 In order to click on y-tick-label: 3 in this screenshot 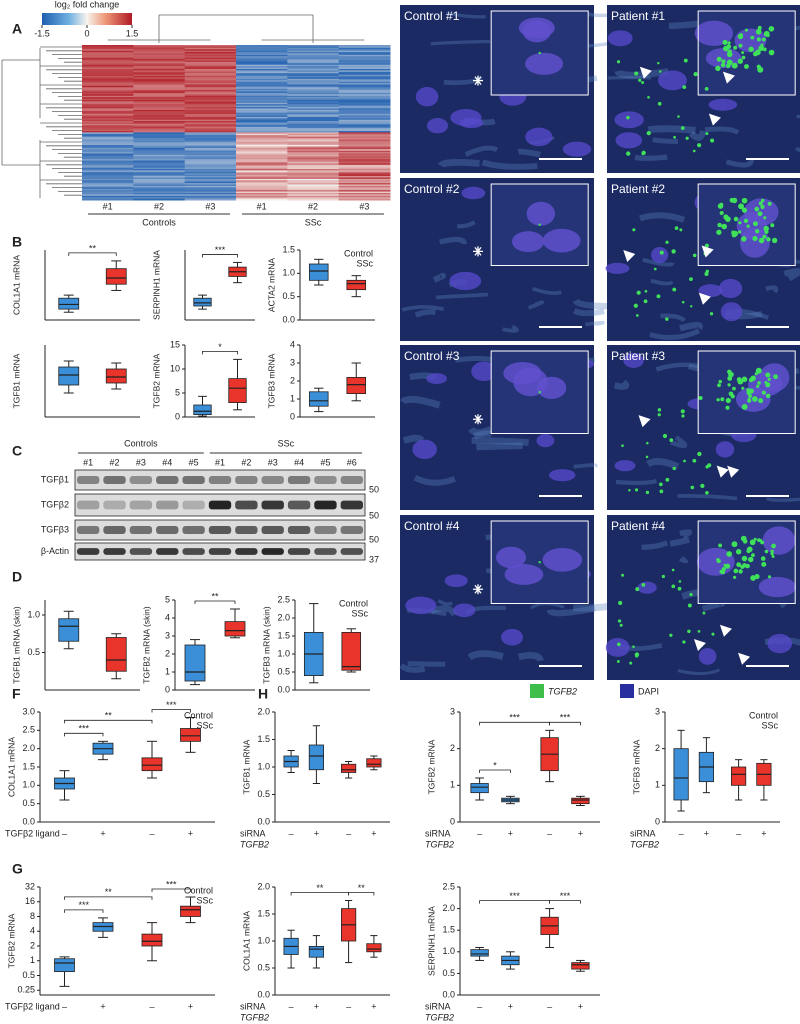, I will do `click(292, 362)`.